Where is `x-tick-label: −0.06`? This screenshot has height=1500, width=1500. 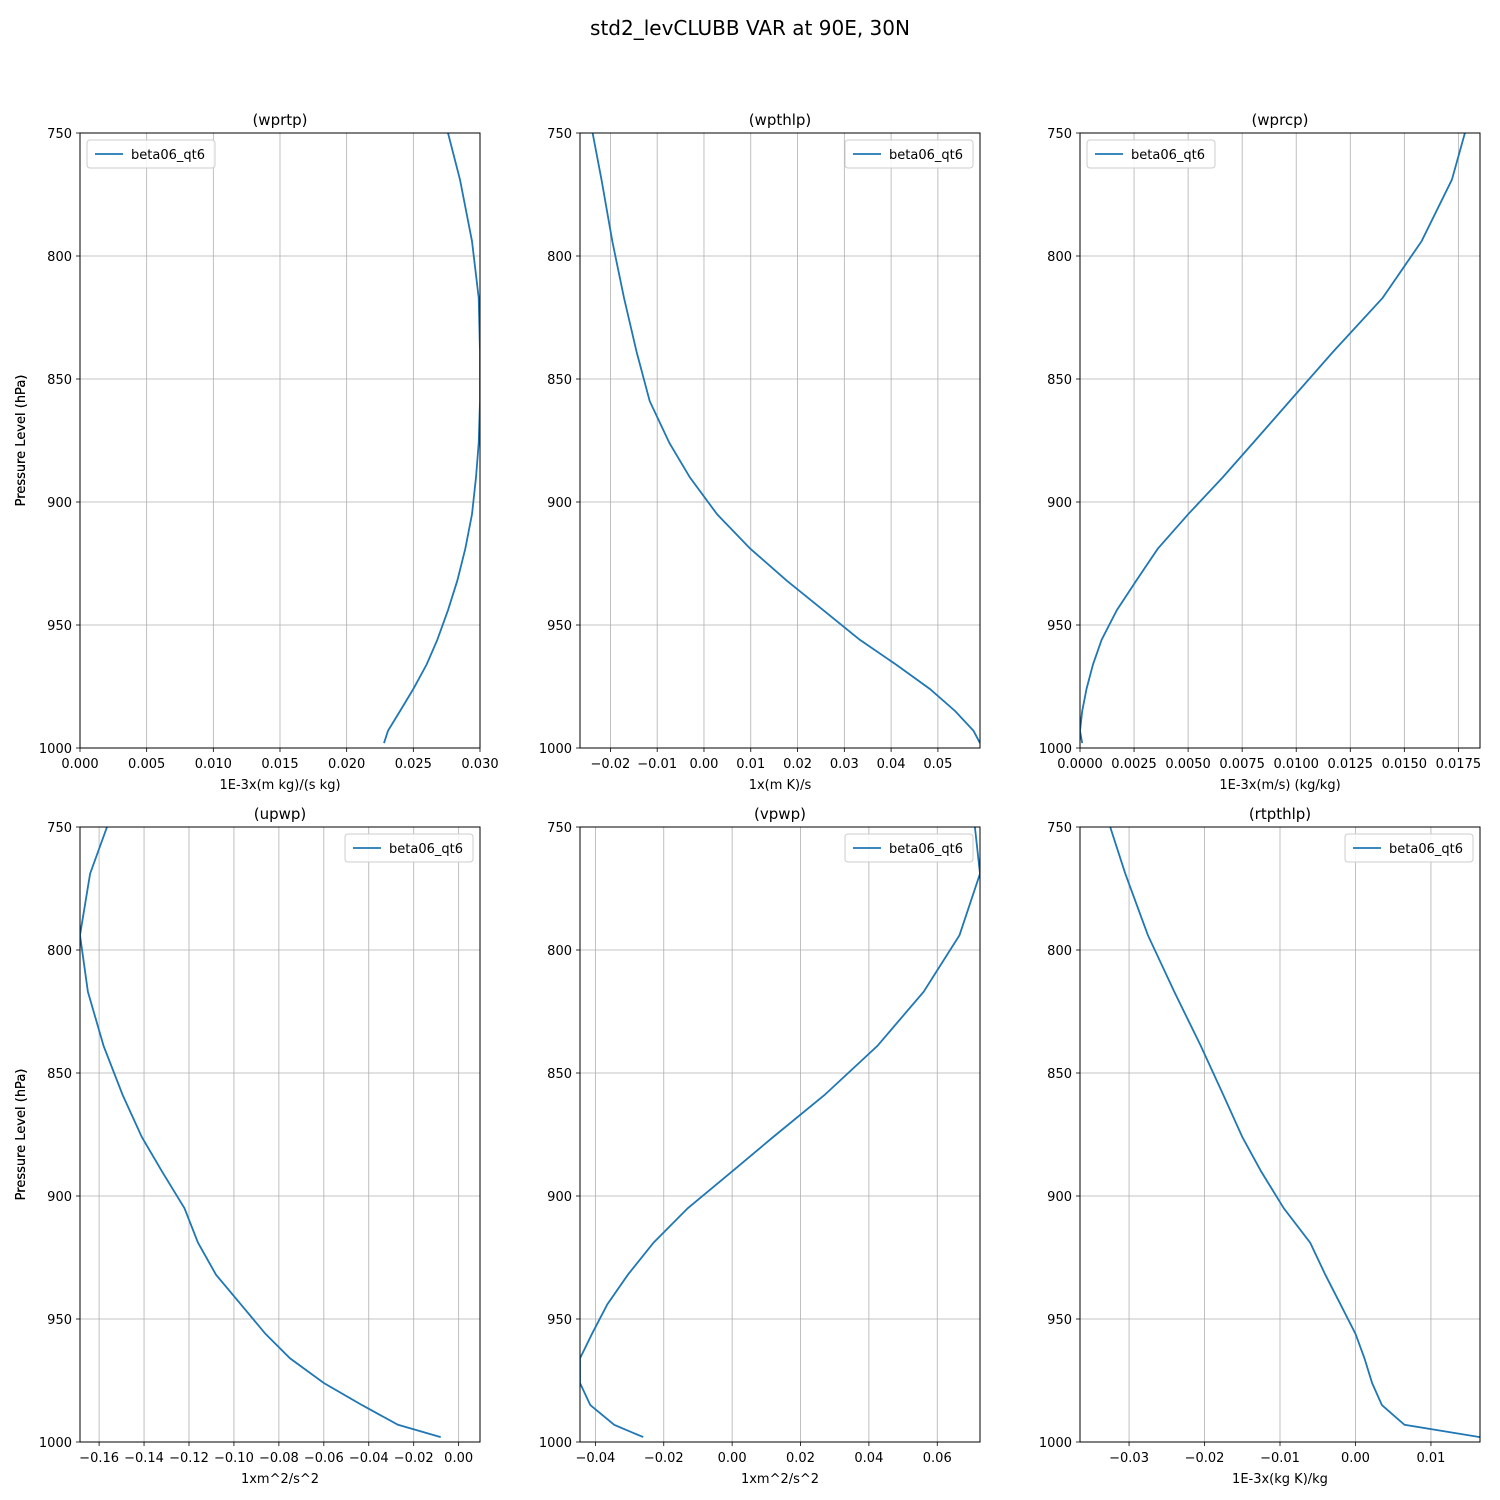 x-tick-label: −0.06 is located at coordinates (324, 1458).